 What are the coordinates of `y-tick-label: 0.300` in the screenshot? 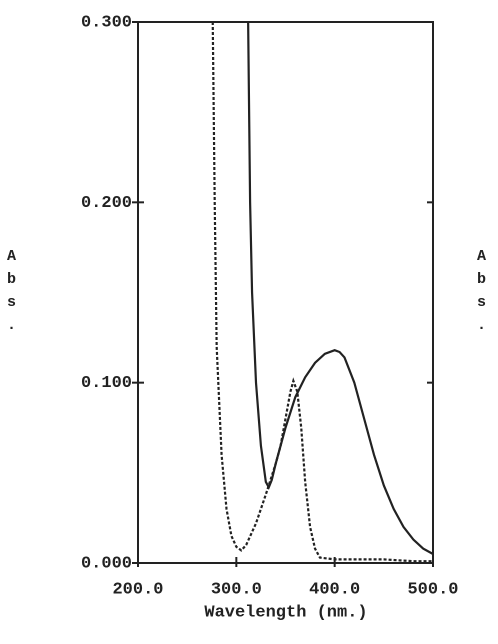 It's located at (106, 22).